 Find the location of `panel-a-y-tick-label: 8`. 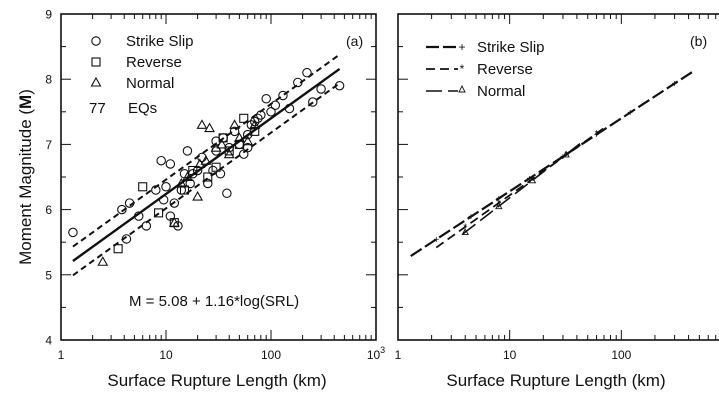

panel-a-y-tick-label: 8 is located at coordinates (48, 80).